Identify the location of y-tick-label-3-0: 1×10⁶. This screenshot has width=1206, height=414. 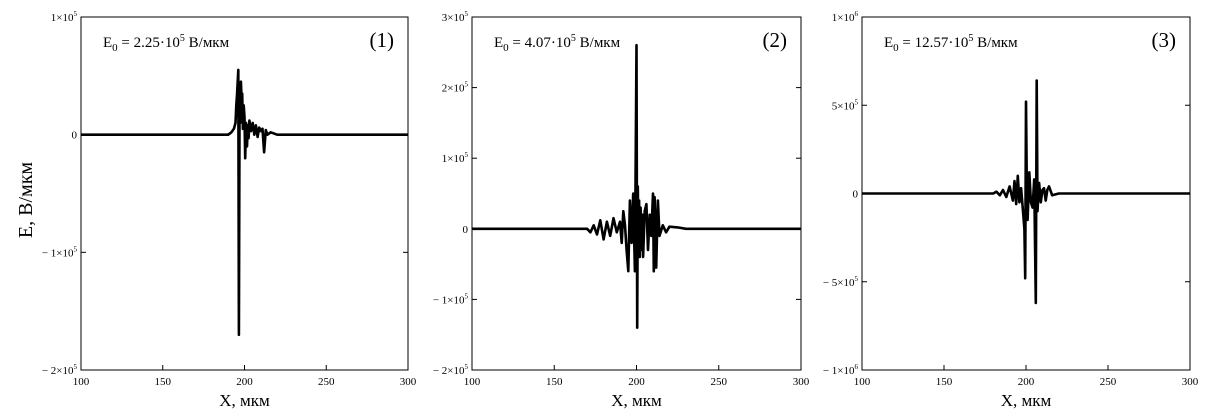
(845, 17).